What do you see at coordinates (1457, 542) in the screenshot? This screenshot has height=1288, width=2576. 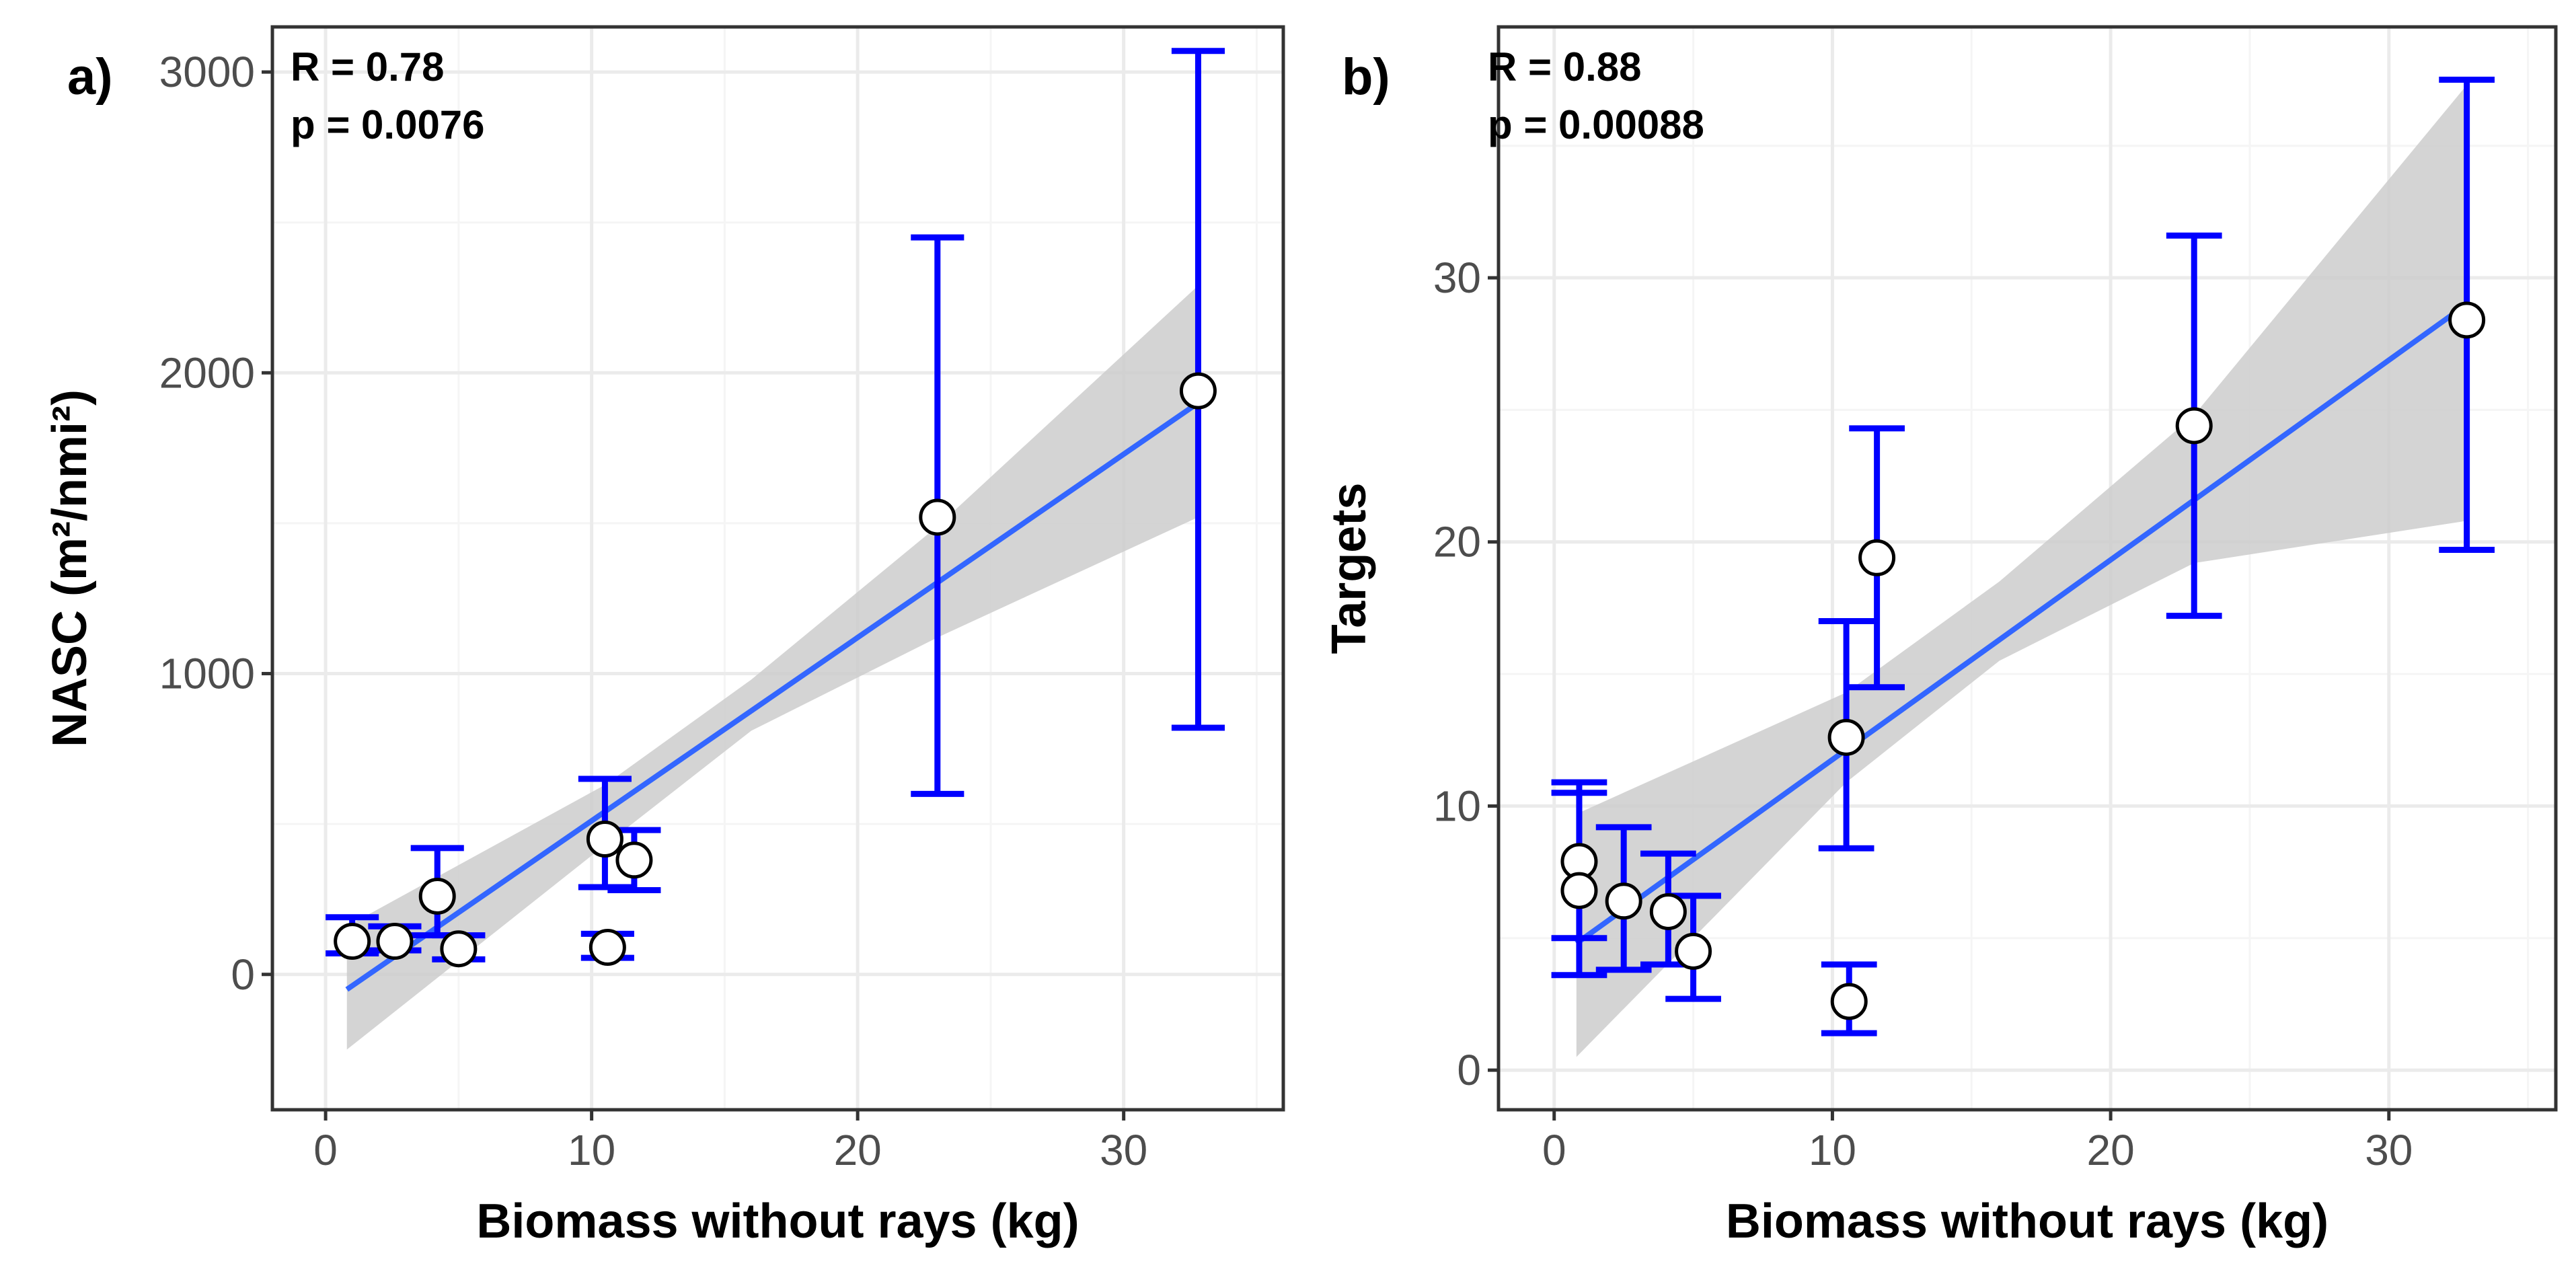 I see `y-tick-label: 20` at bounding box center [1457, 542].